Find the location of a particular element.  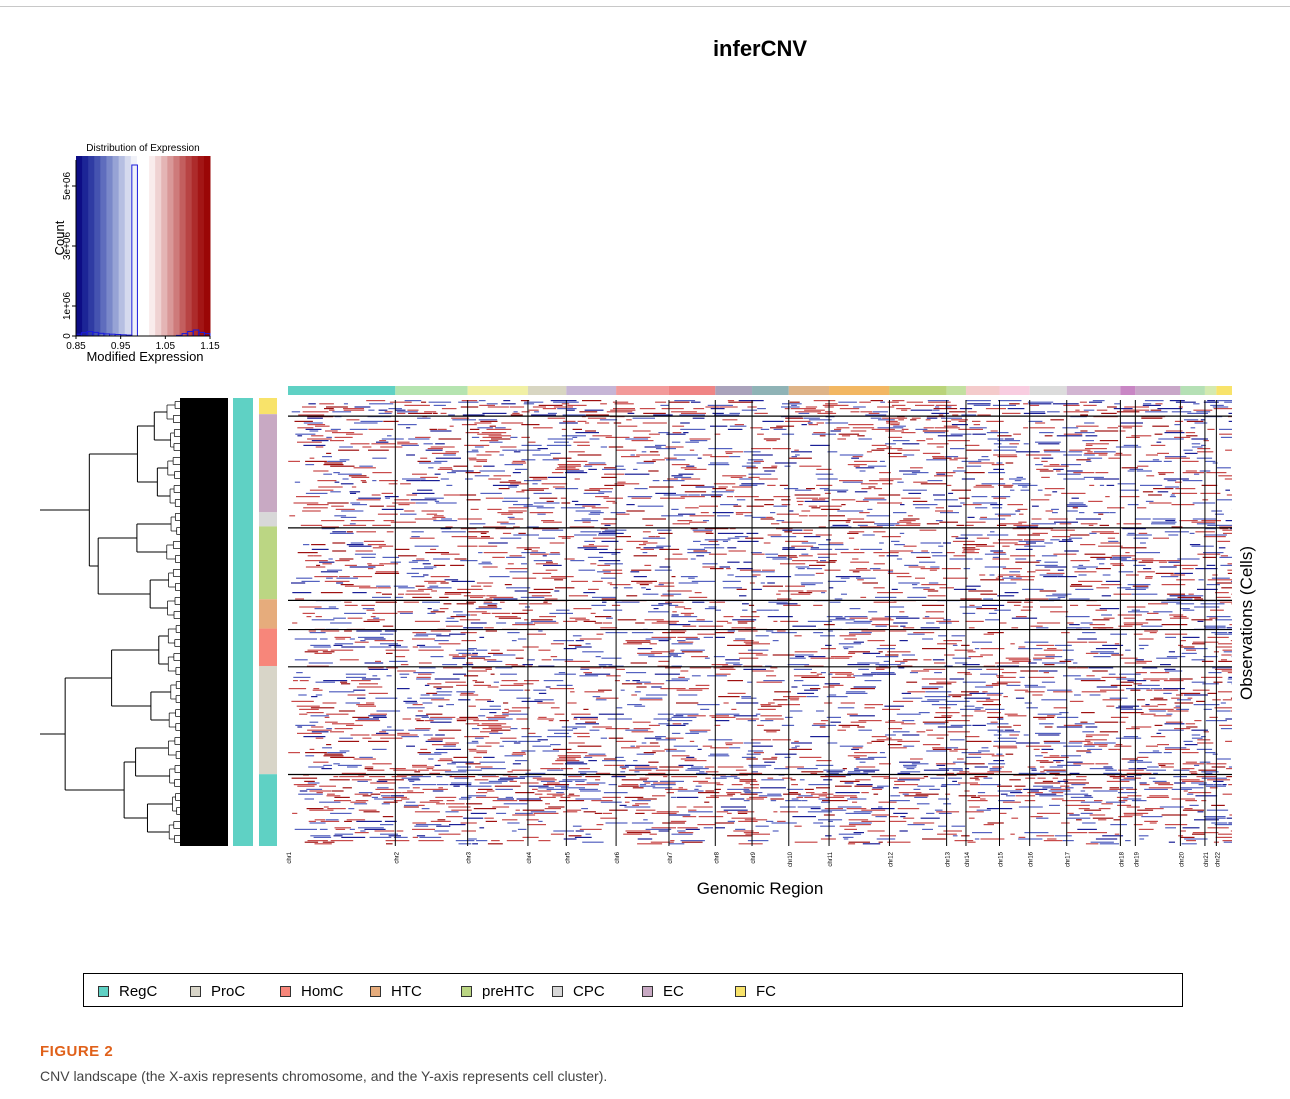

cluster-strip-EC is located at coordinates (268, 463).